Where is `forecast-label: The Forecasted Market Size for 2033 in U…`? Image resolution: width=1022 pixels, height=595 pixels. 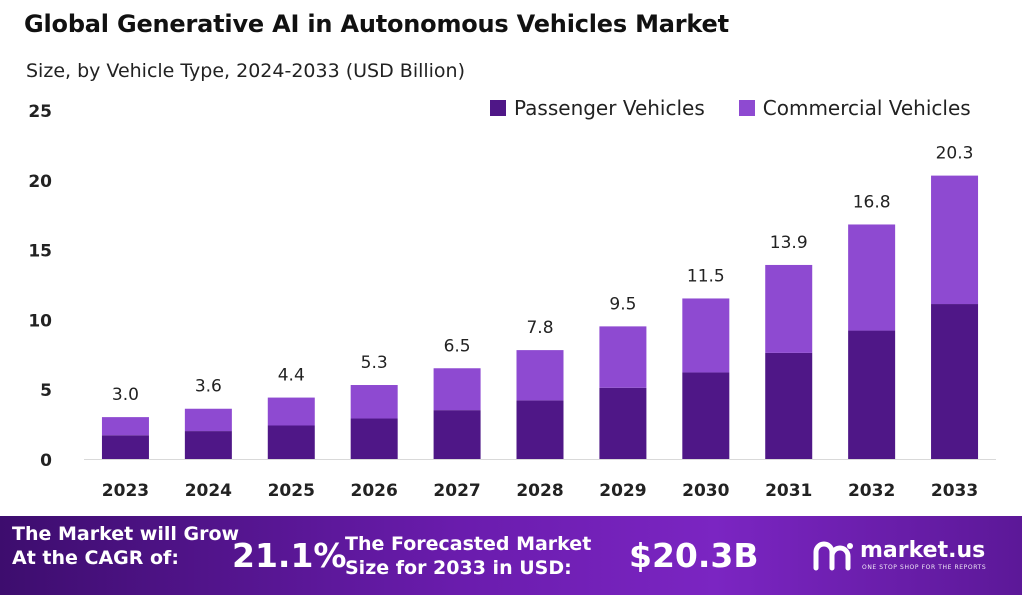
forecast-label: The Forecasted Market Size for 2033 in U… is located at coordinates (468, 556).